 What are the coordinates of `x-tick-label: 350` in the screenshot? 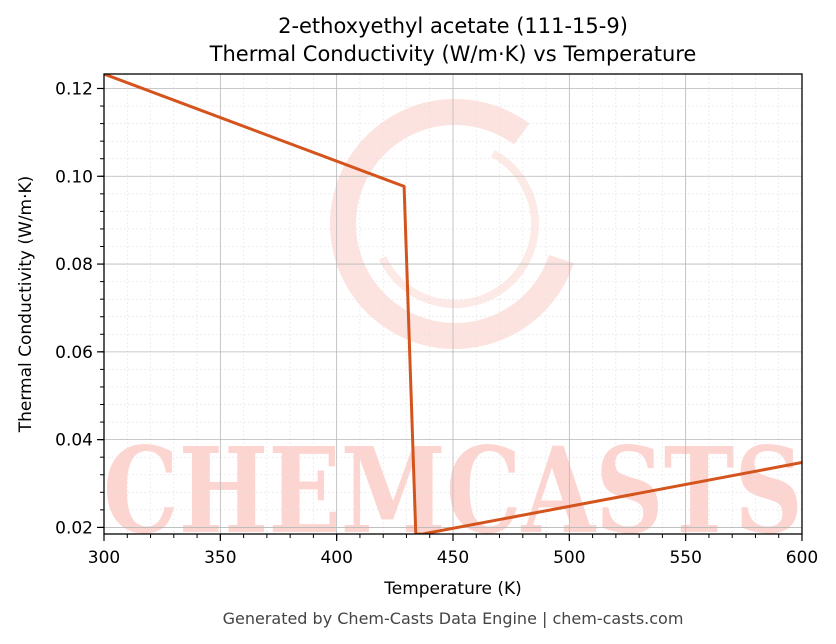 It's located at (220, 558).